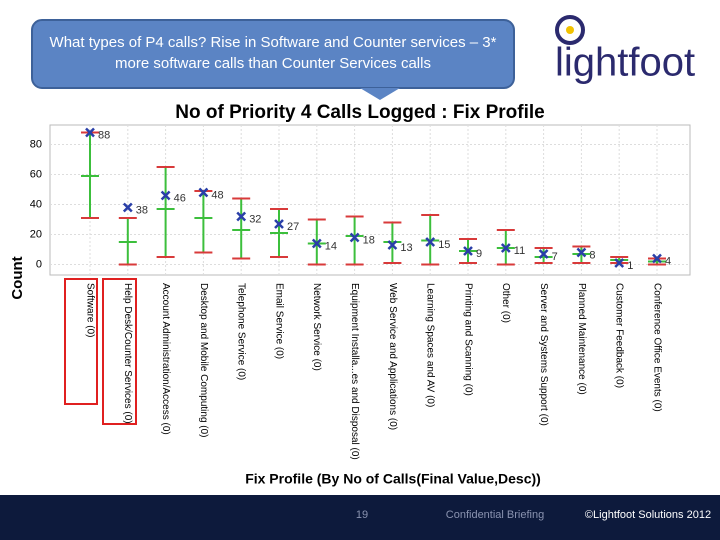  What do you see at coordinates (165, 359) in the screenshot?
I see `x-tick-label: Account Administration/Access (0)` at bounding box center [165, 359].